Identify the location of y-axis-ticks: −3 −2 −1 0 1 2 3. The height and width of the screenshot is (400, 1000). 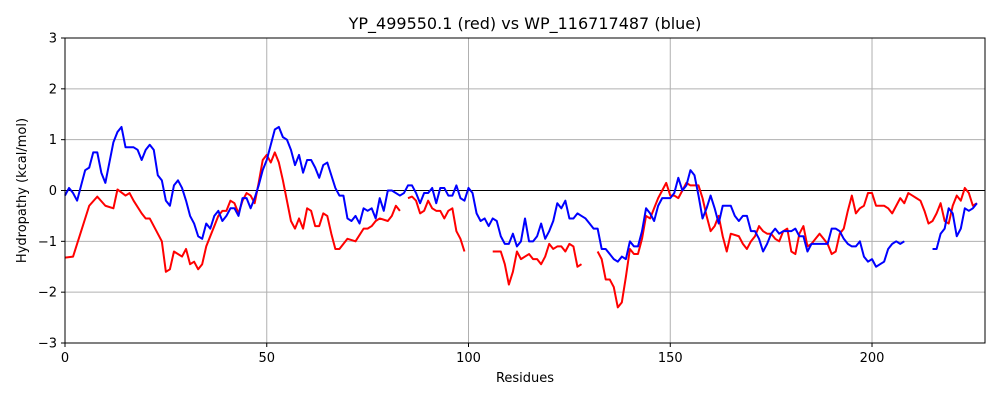
(51, 192).